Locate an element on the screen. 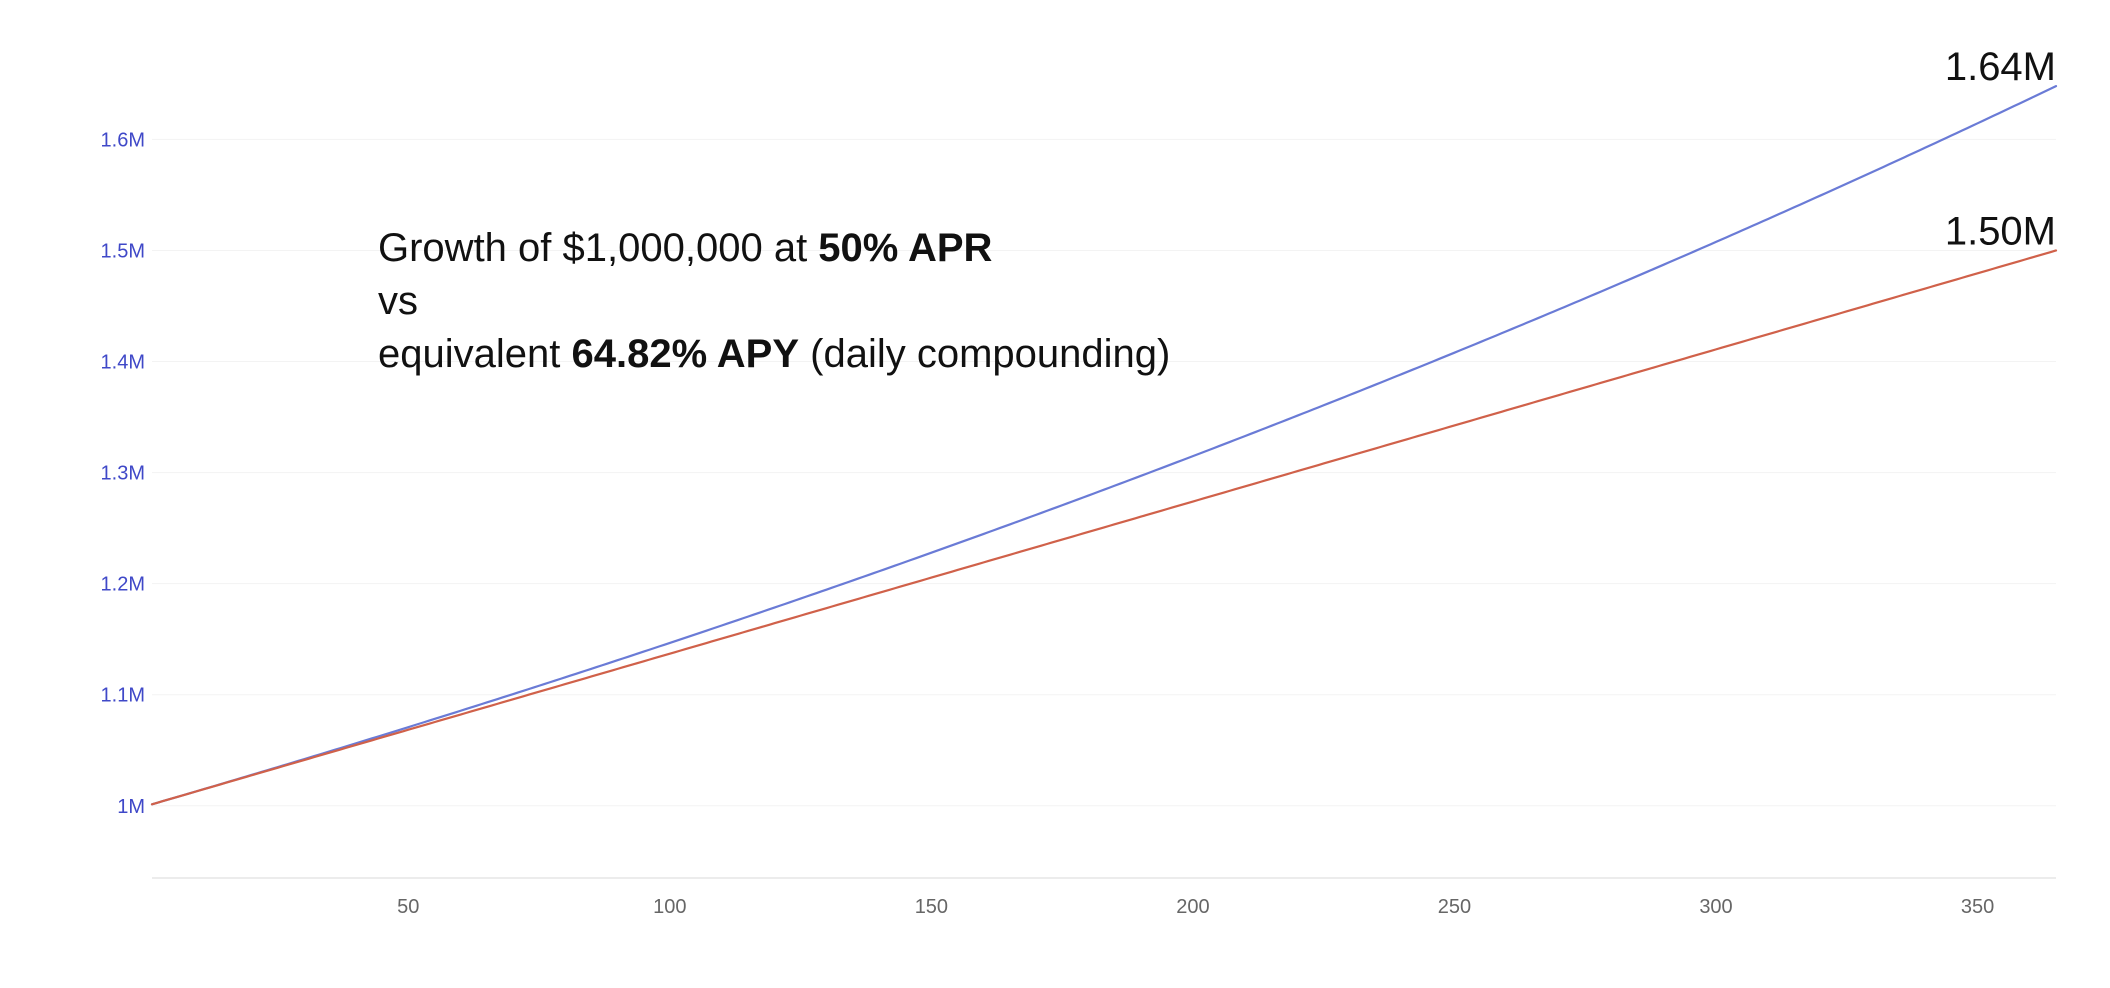  y-tick-label: 1.1M is located at coordinates (123, 696).